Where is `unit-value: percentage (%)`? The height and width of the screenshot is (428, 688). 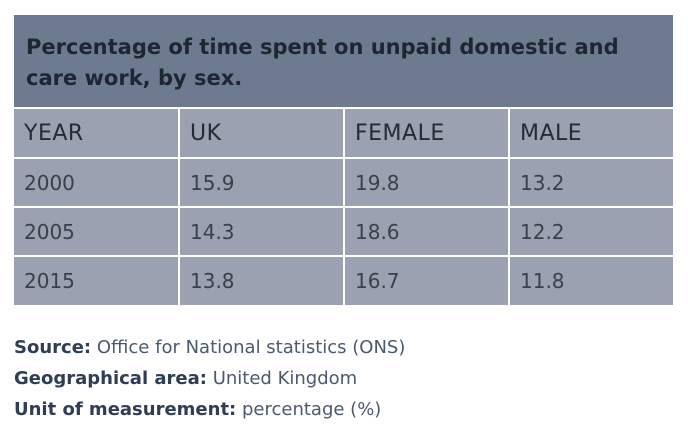 unit-value: percentage (%) is located at coordinates (311, 409).